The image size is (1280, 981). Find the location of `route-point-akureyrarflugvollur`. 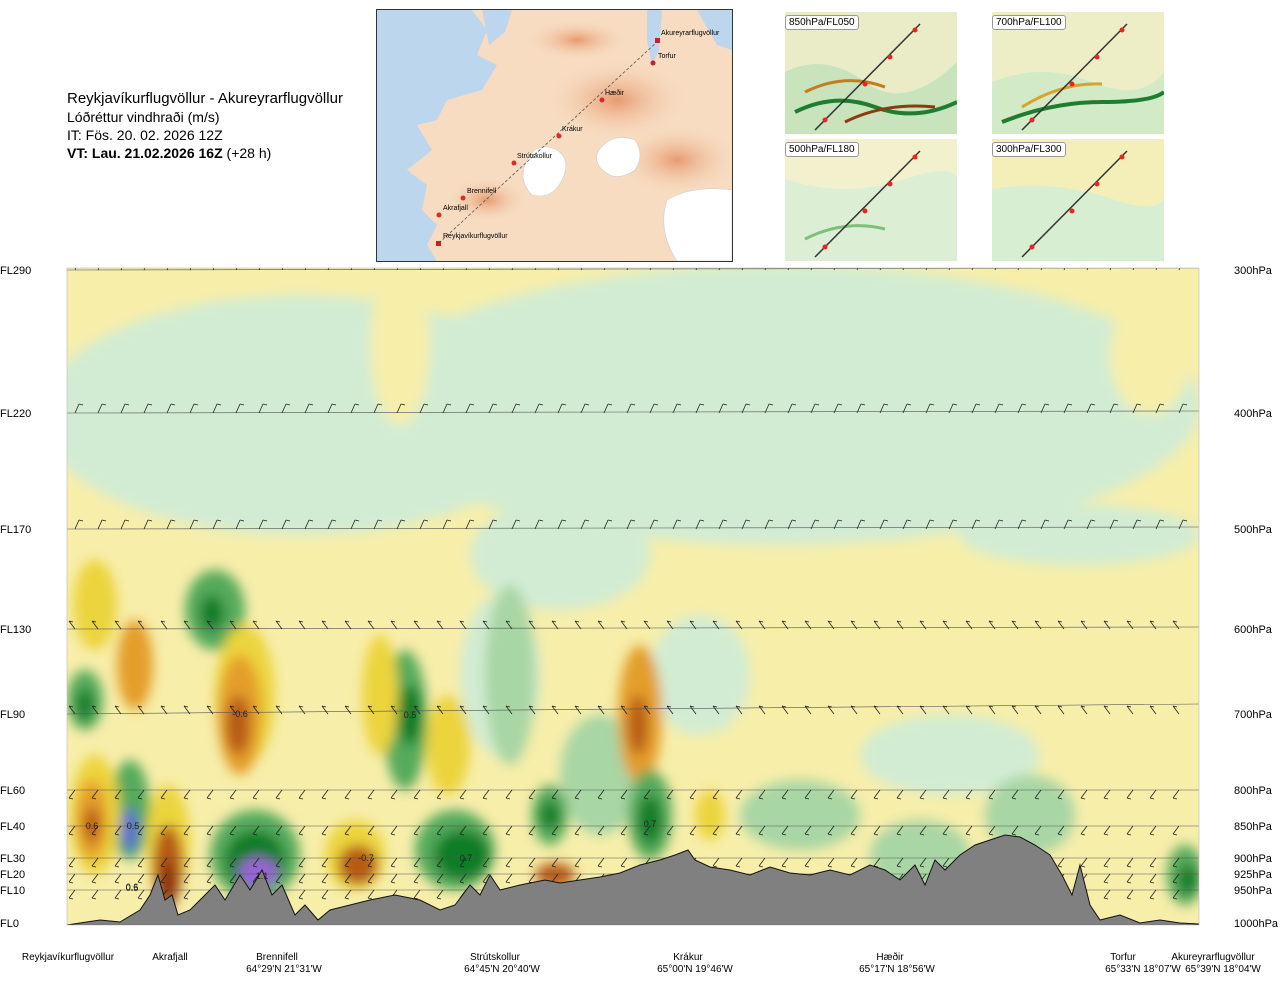

route-point-akureyrarflugvollur is located at coordinates (657, 40).